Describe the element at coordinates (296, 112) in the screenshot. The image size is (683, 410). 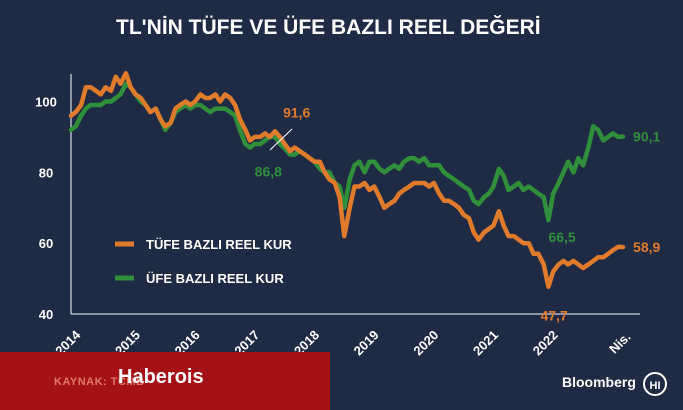
I see `data-label: 91,6` at that location.